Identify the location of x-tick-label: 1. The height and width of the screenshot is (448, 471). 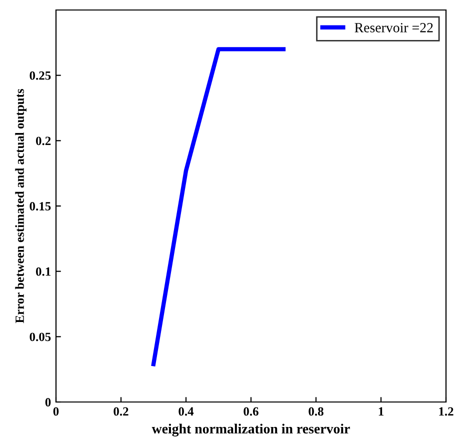
(381, 411).